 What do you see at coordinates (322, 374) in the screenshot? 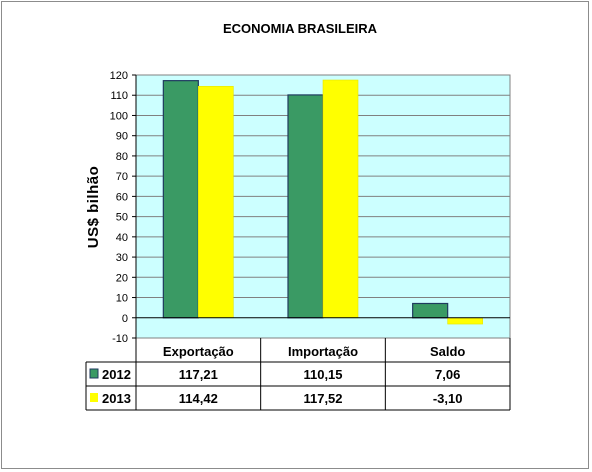
I see `data-label: 110,15` at bounding box center [322, 374].